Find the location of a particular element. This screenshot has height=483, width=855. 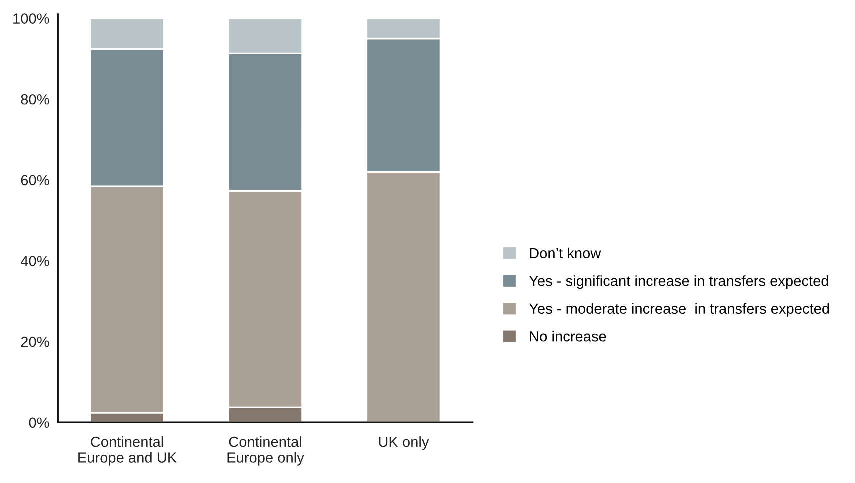

y-tick-label: 40% is located at coordinates (35, 261).